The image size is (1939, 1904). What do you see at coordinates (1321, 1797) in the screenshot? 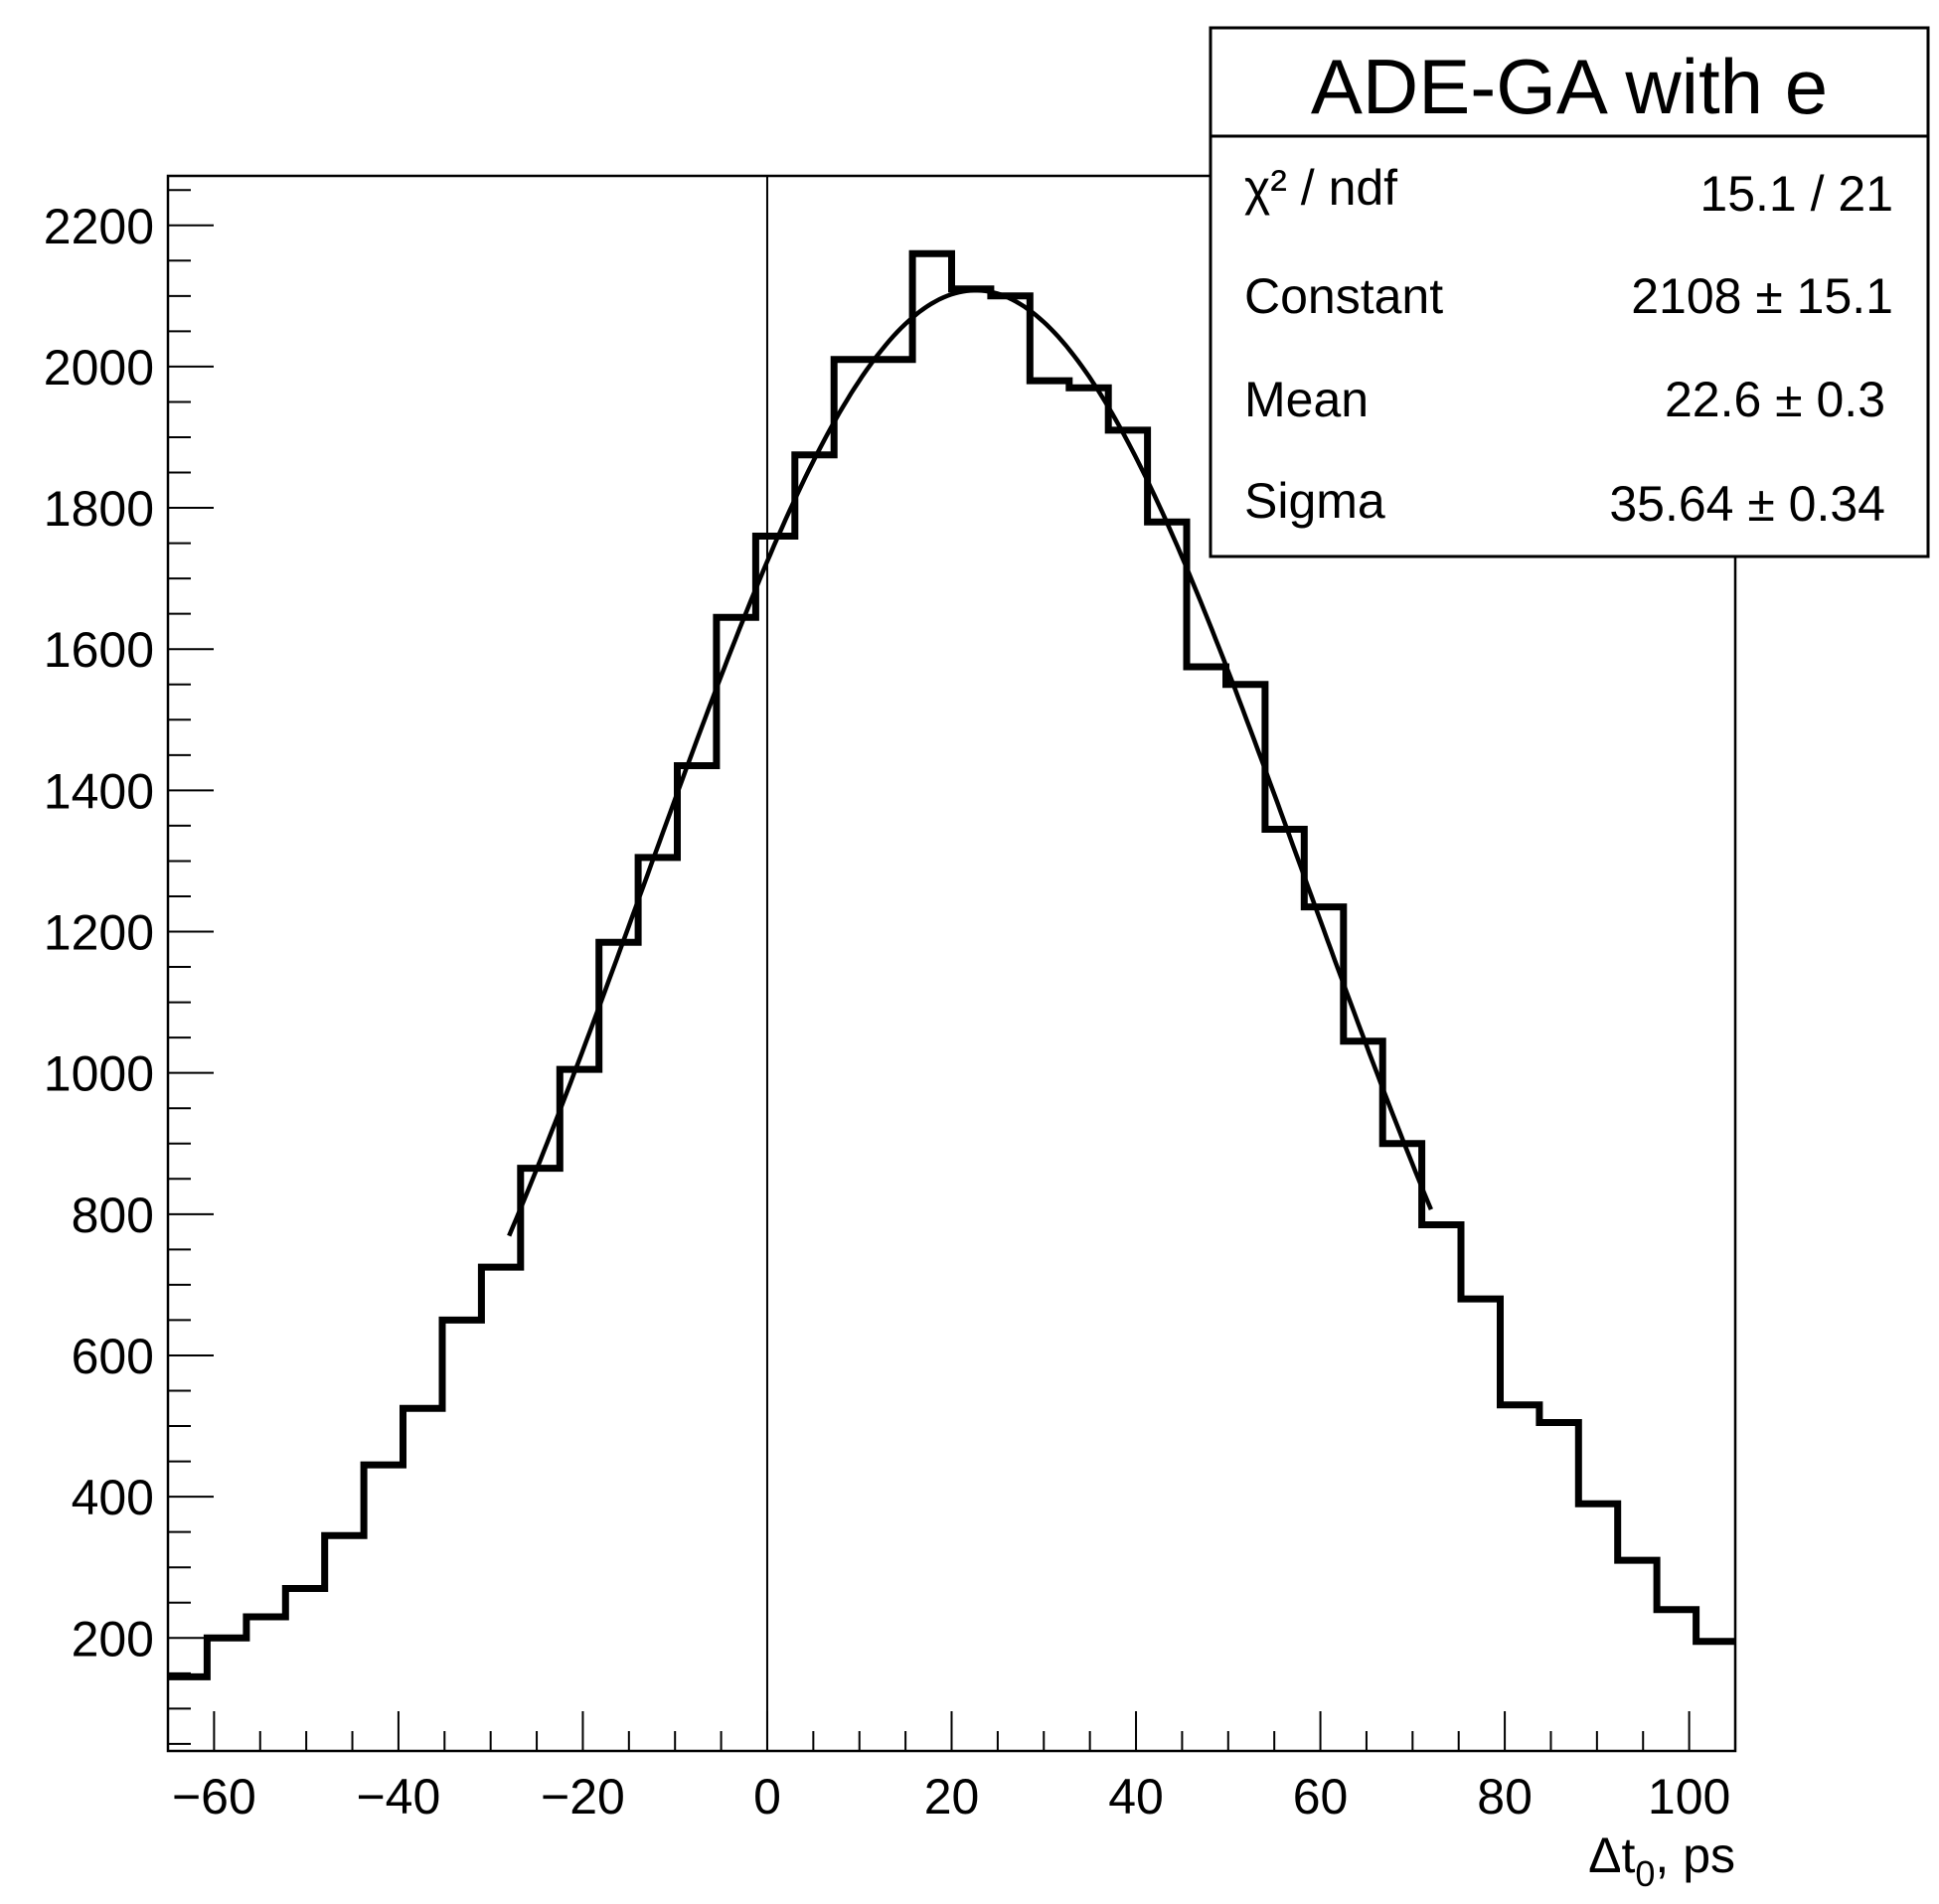
I see `x-tick-label: 60` at bounding box center [1321, 1797].